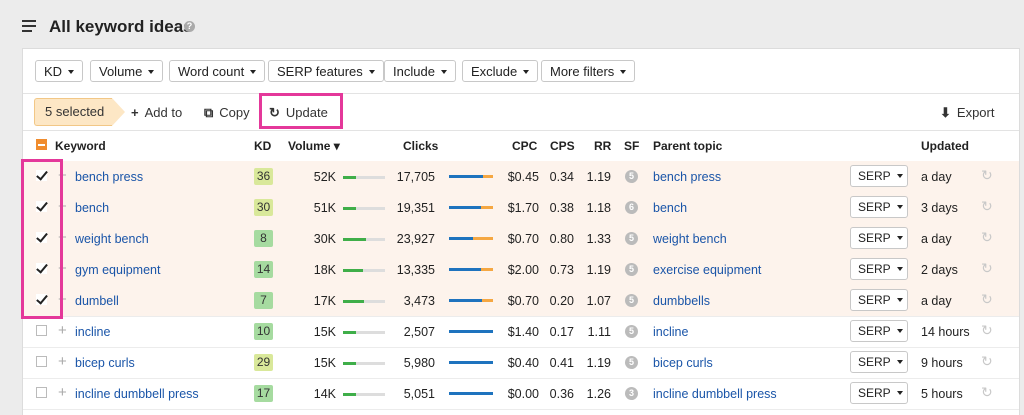 This screenshot has width=1024, height=415. Describe the element at coordinates (687, 177) in the screenshot. I see `parent-topic-link: bench press` at that location.